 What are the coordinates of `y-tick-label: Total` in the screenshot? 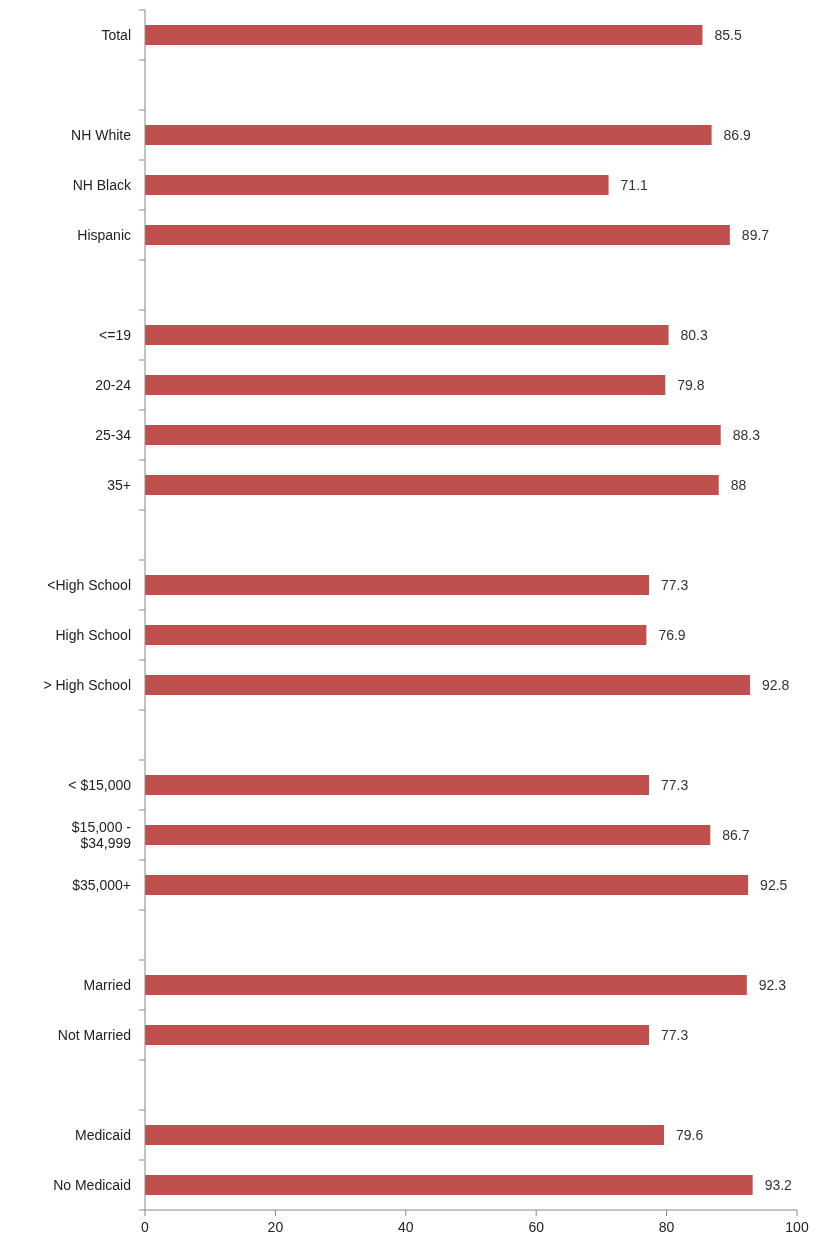 It's located at (116, 34).